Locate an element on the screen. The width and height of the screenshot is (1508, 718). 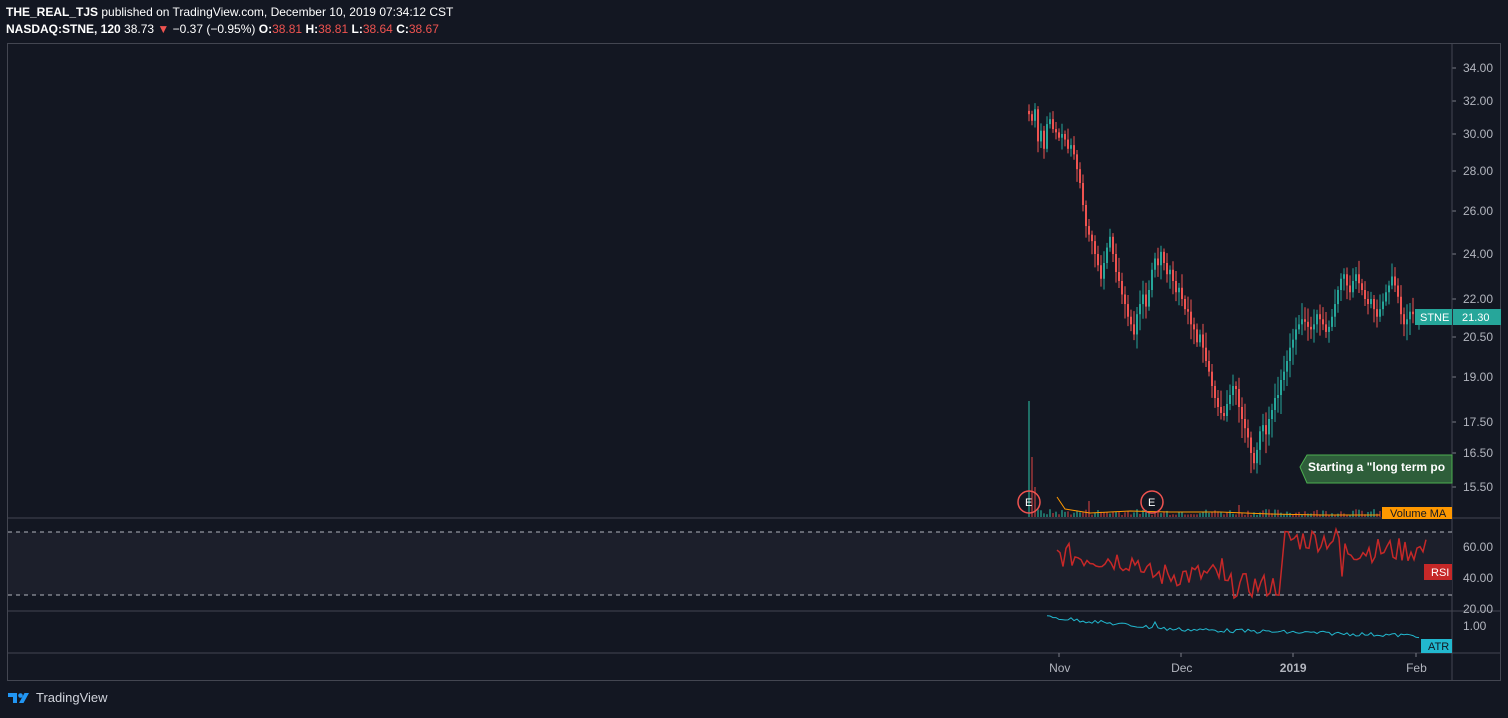
time-axis-label: Dec is located at coordinates (1181, 668).